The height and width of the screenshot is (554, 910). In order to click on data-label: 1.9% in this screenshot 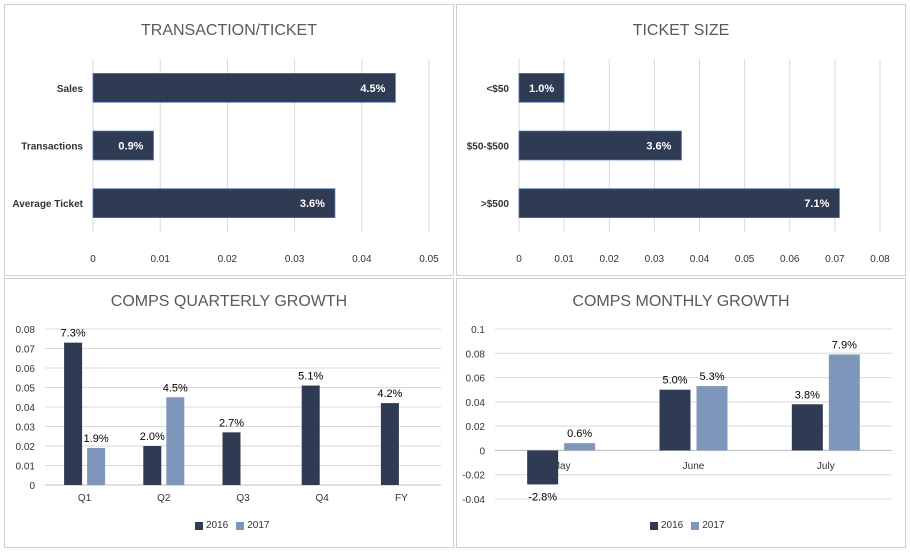, I will do `click(96, 439)`.